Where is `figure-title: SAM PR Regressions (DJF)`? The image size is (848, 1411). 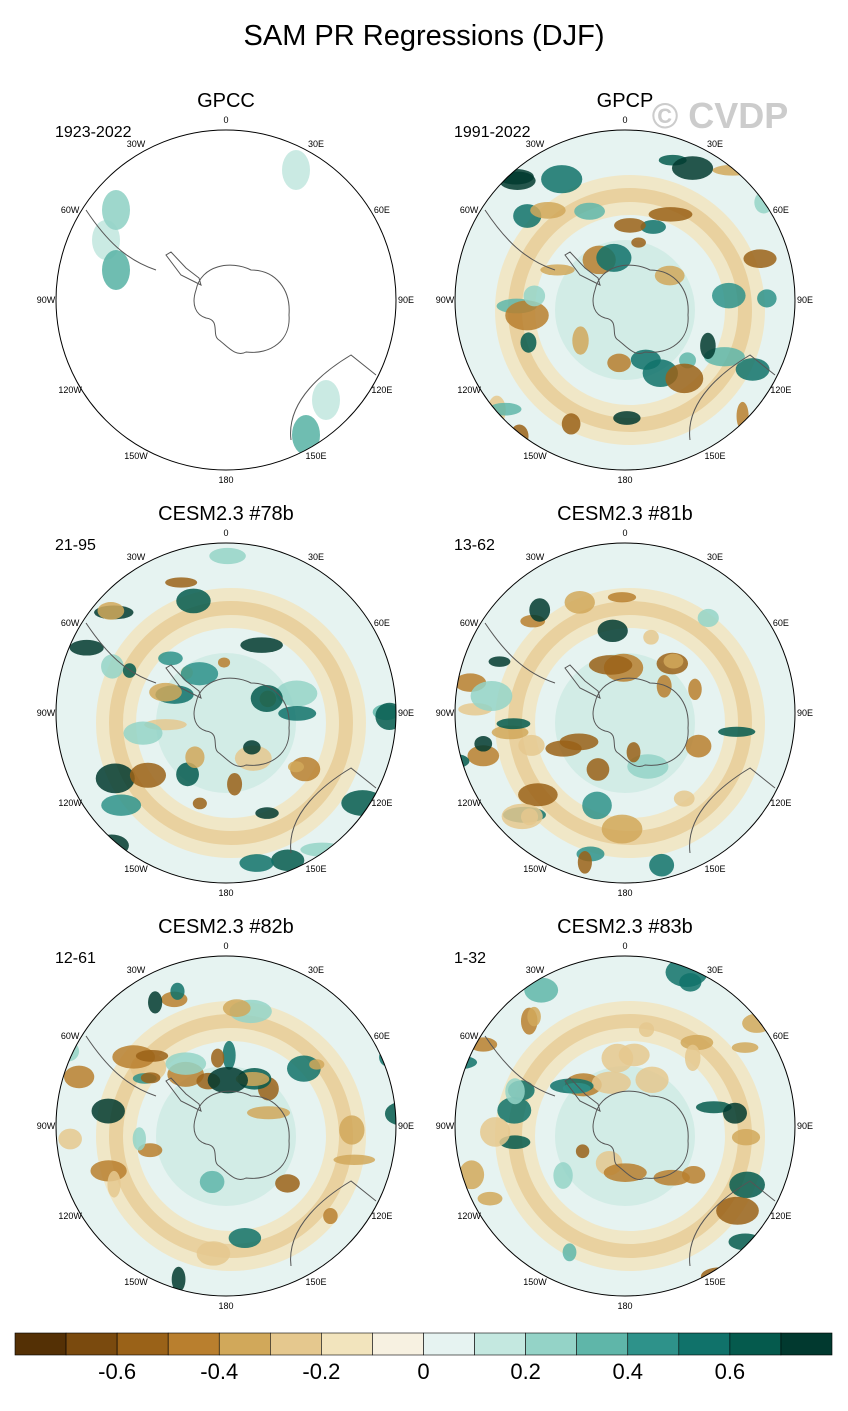
figure-title: SAM PR Regressions (DJF) is located at coordinates (424, 36).